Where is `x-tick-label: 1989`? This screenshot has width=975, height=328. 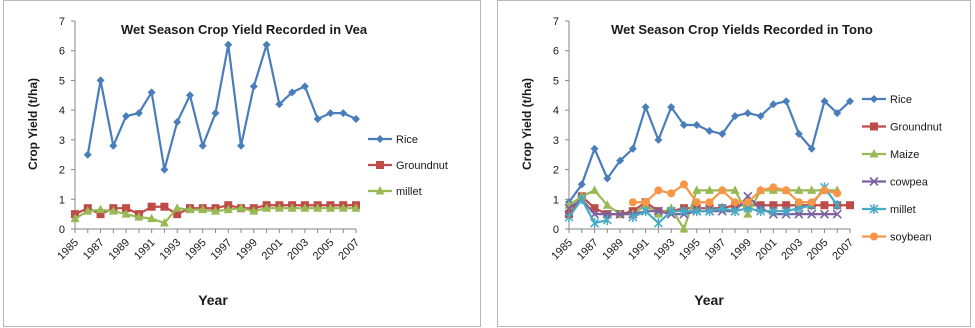 x-tick-label: 1989 is located at coordinates (613, 250).